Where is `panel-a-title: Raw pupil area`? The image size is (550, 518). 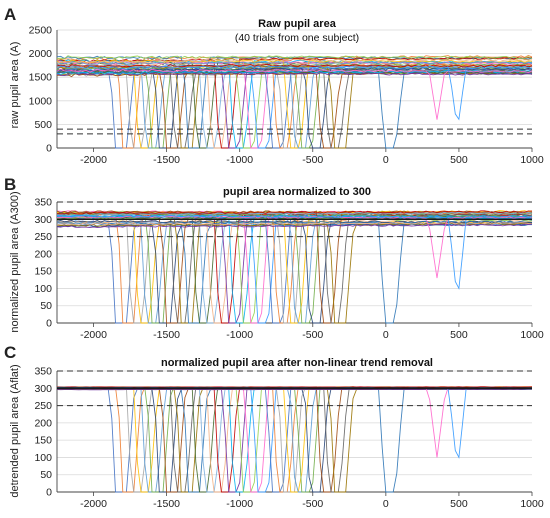
panel-a-title: Raw pupil area is located at coordinates (297, 24).